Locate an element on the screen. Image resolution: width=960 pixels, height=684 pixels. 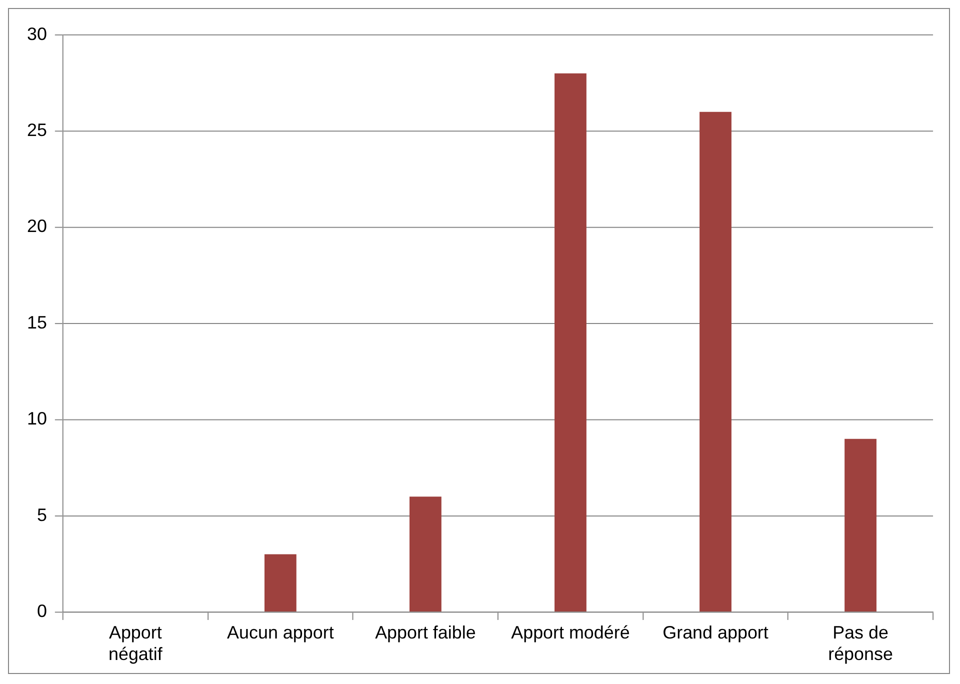
y-tick-label: 5 is located at coordinates (41, 514).